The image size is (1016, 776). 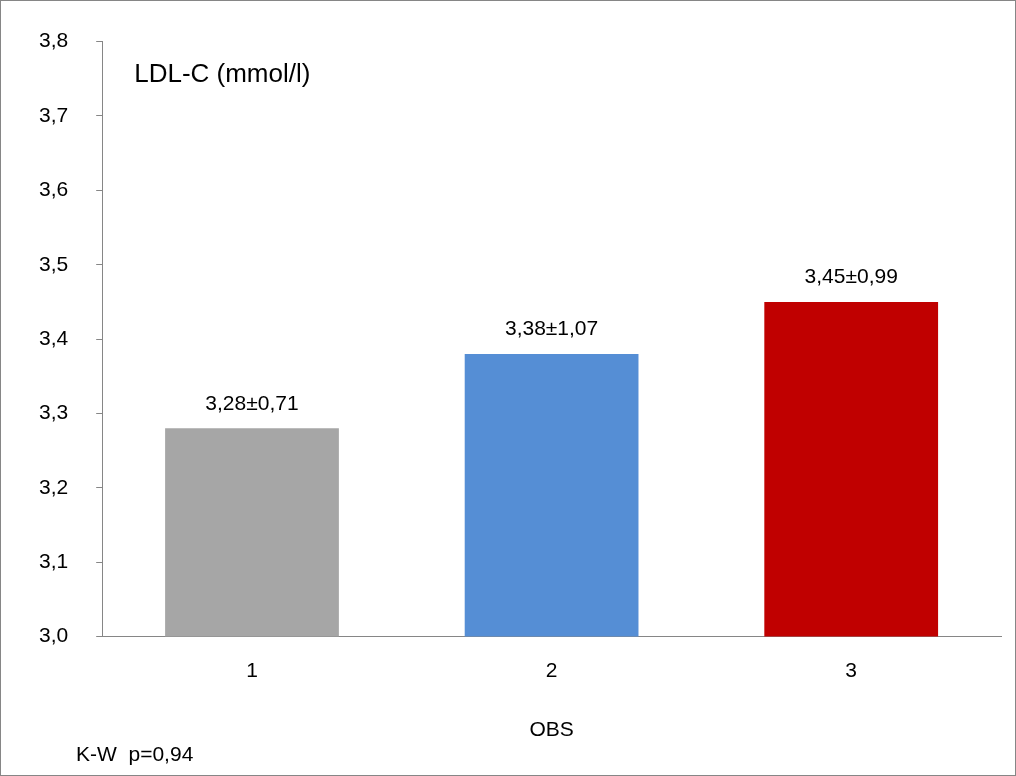 I want to click on x-tick-label: 3, so click(x=851, y=669).